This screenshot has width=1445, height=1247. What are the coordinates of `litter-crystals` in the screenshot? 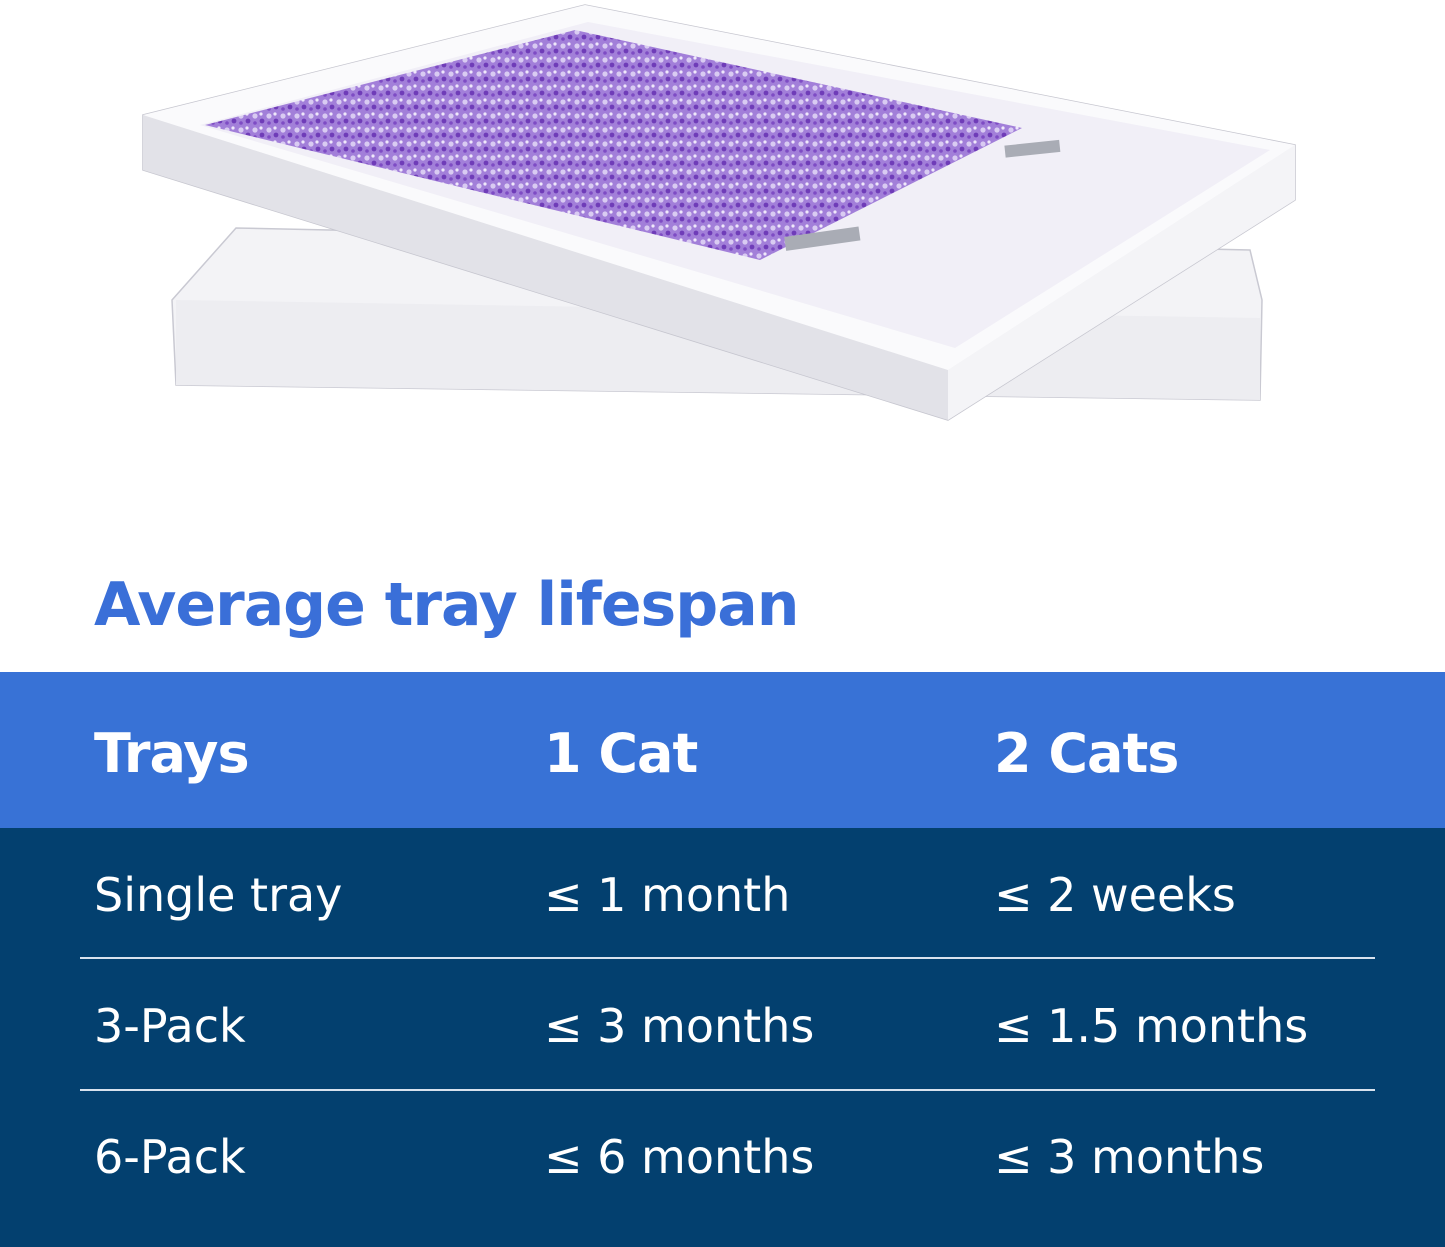 It's located at (613, 145).